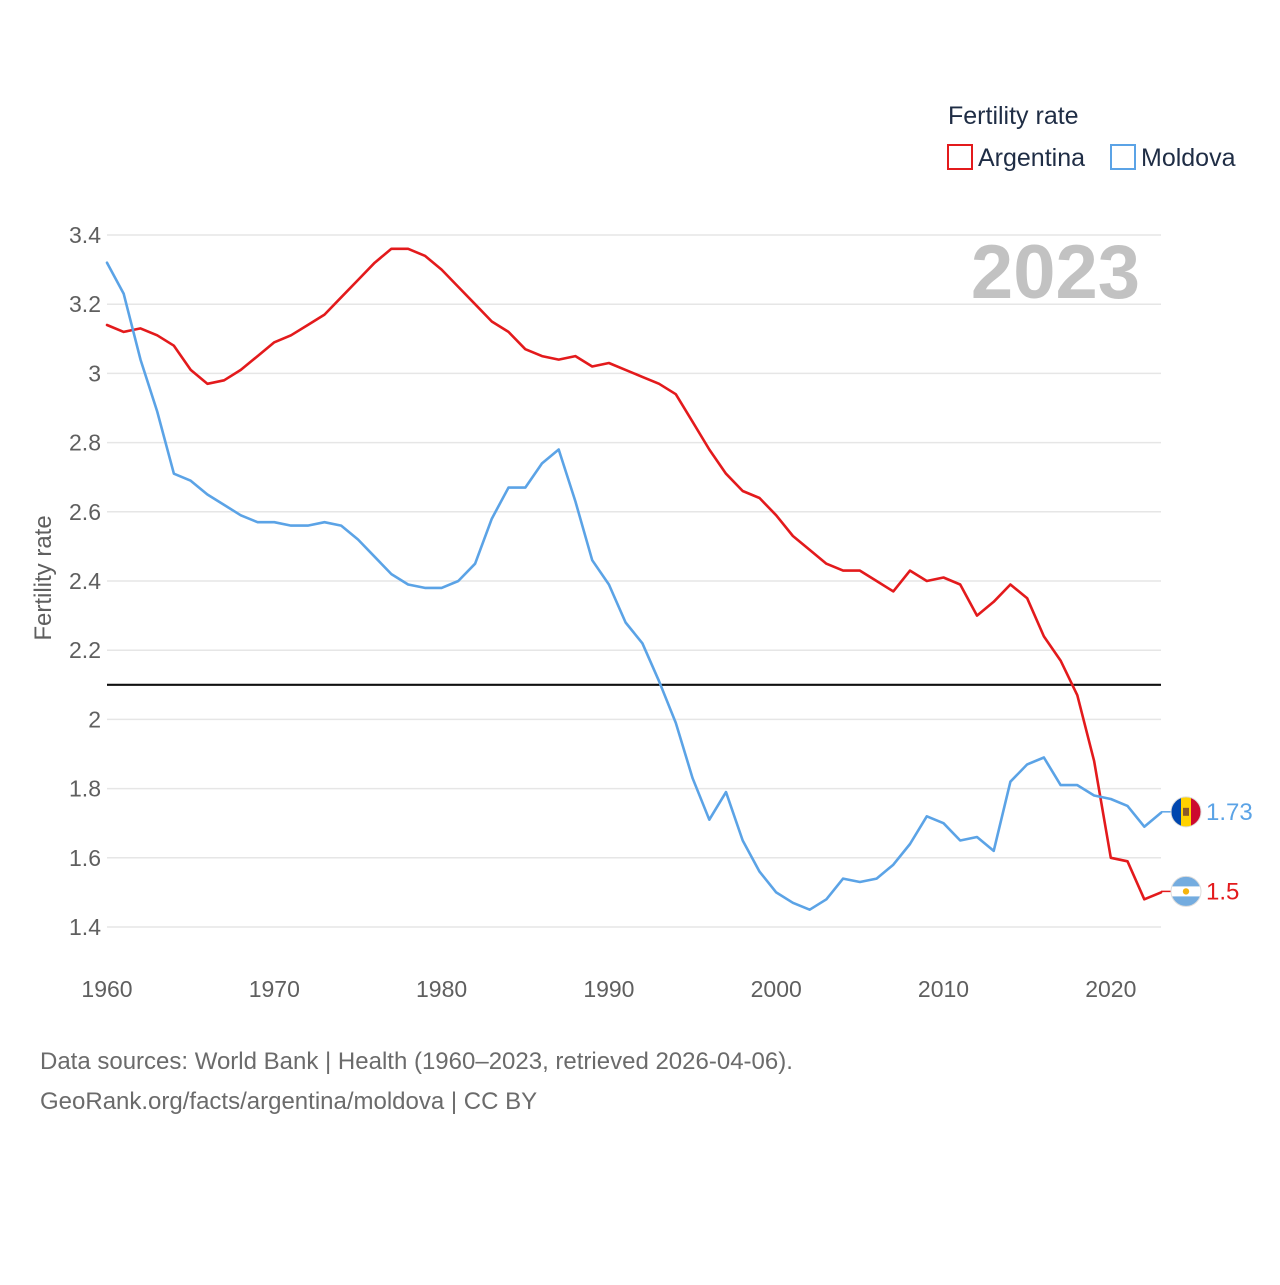 The height and width of the screenshot is (1285, 1280). I want to click on x-tick-label: 2020, so click(1110, 989).